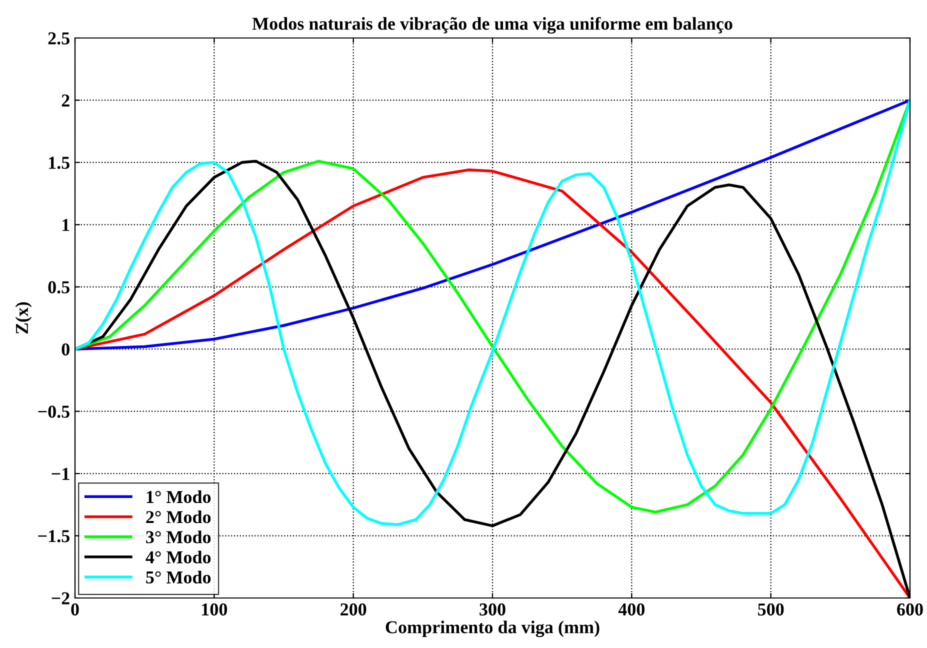 The height and width of the screenshot is (648, 927). I want to click on legend-label: 4° Modo, so click(178, 557).